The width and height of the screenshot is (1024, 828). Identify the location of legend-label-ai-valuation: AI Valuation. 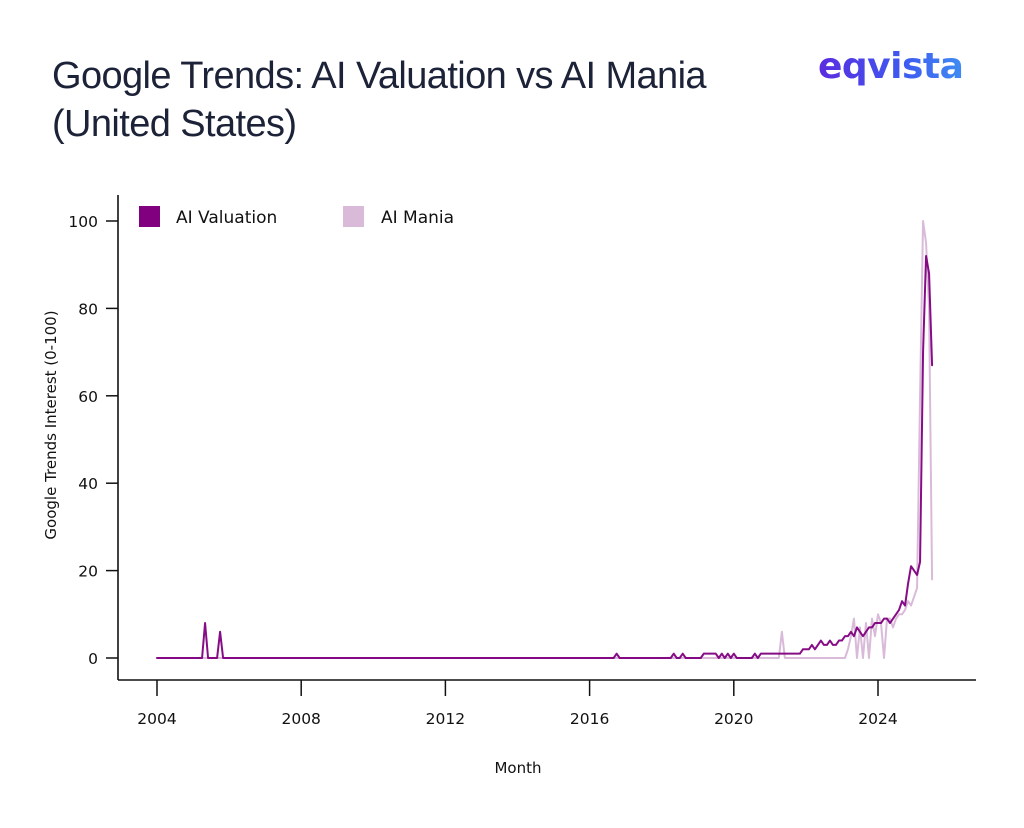
(226, 218).